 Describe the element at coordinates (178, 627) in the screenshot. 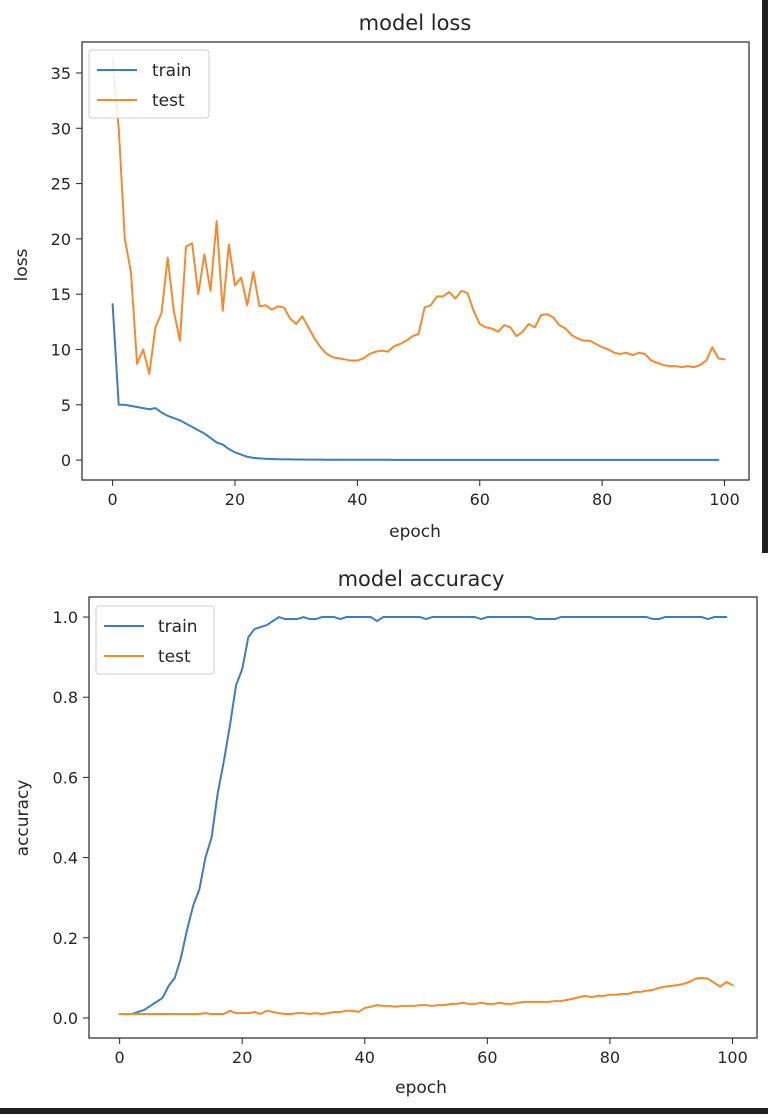

I see `accuracy-legend-train-label: train` at that location.